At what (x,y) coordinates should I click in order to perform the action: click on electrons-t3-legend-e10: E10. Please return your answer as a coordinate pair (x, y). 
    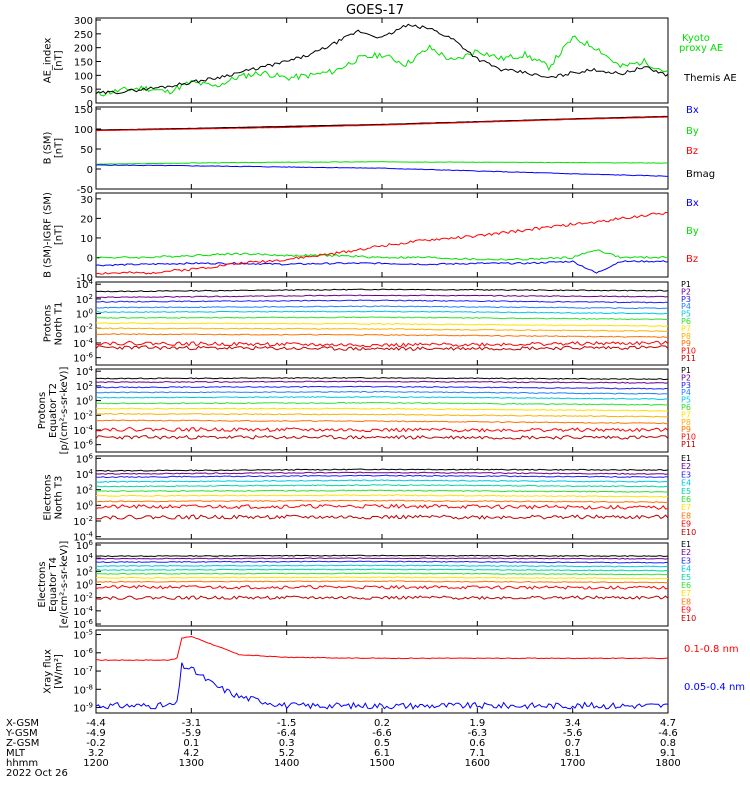
    Looking at the image, I should click on (688, 532).